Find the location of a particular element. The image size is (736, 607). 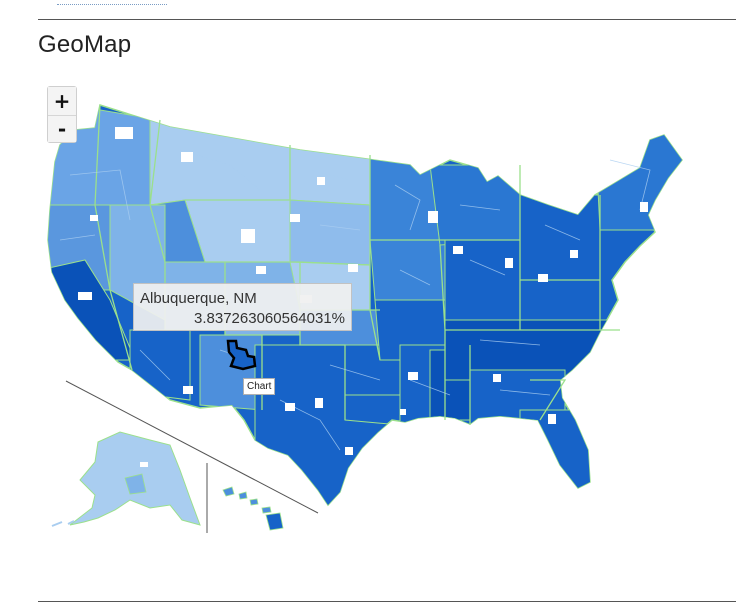

top-link-stub is located at coordinates (112, 2).